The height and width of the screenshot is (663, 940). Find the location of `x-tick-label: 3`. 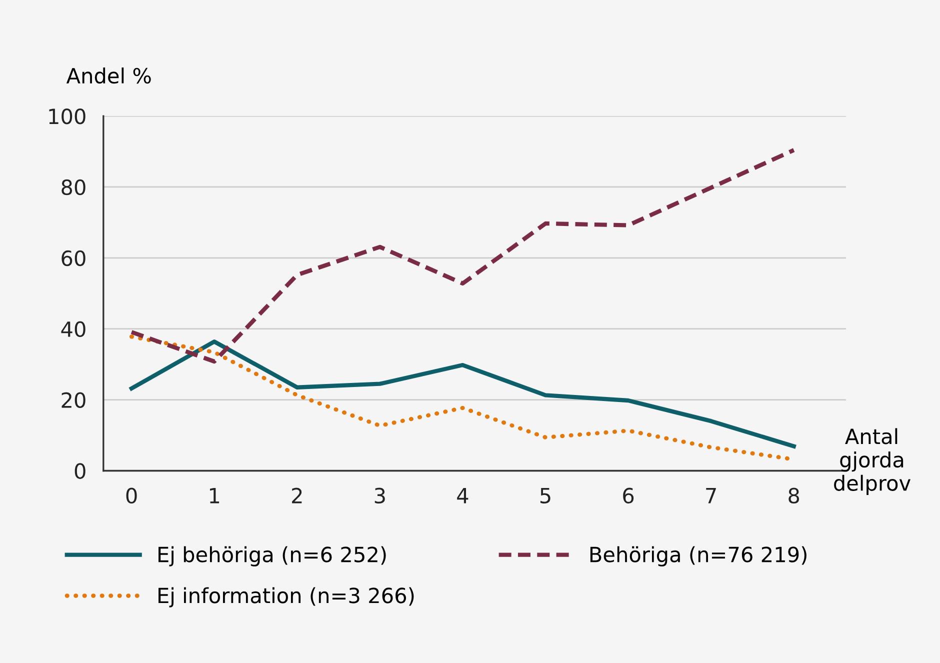

x-tick-label: 3 is located at coordinates (379, 496).